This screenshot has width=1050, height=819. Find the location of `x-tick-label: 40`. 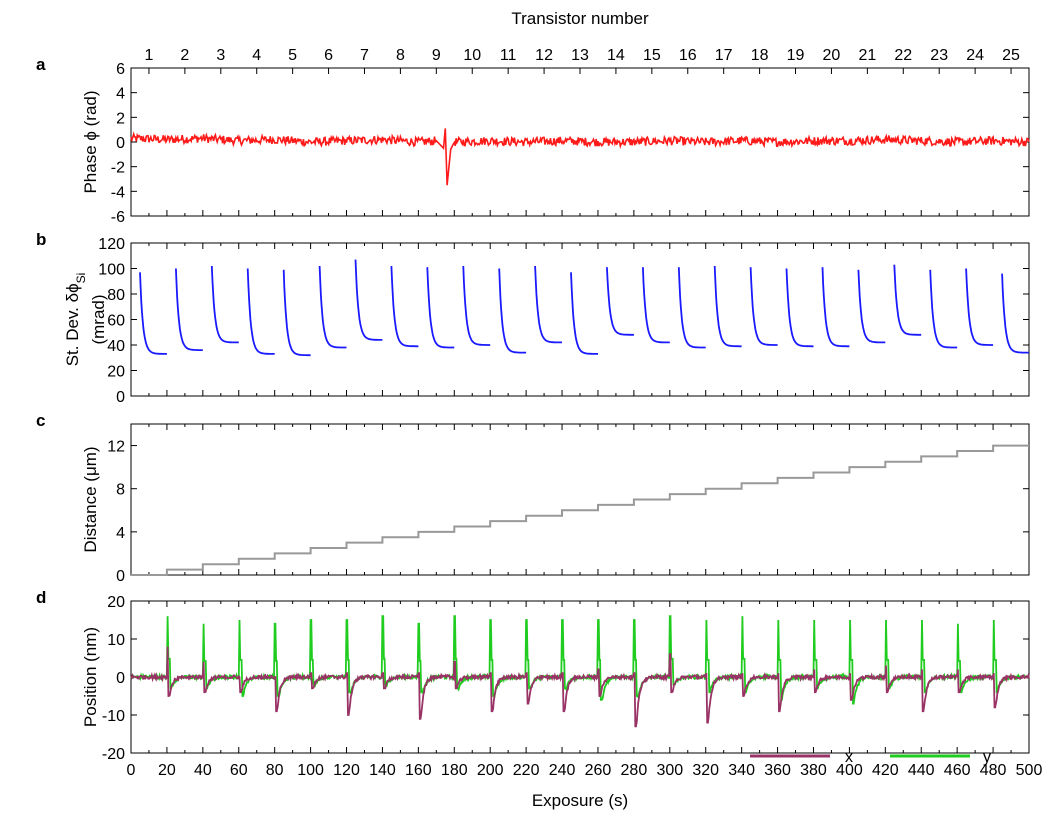

x-tick-label: 40 is located at coordinates (203, 770).